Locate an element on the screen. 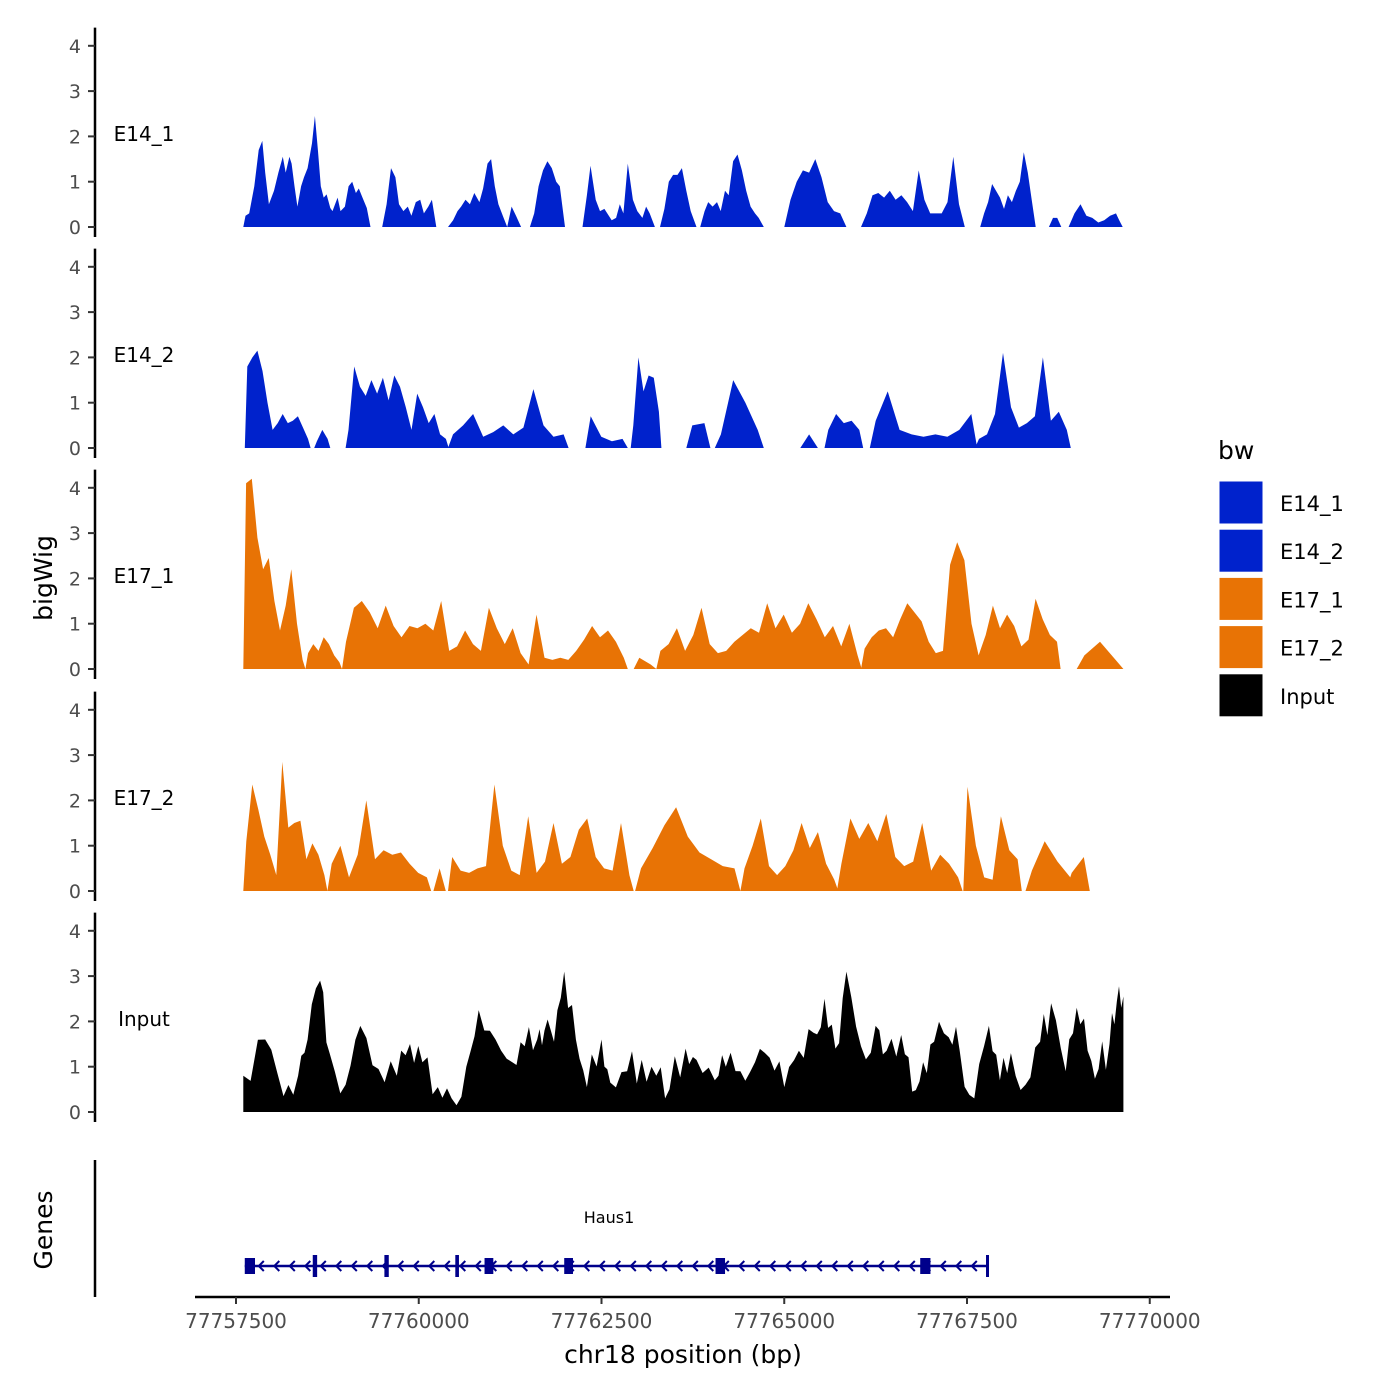 This screenshot has width=1400, height=1400. track-label: E17_1 is located at coordinates (144, 576).